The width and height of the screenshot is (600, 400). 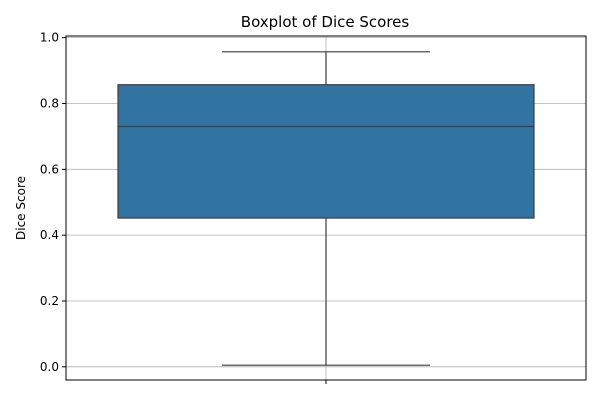 I want to click on y-tick-label: 0.0, so click(x=49, y=367).